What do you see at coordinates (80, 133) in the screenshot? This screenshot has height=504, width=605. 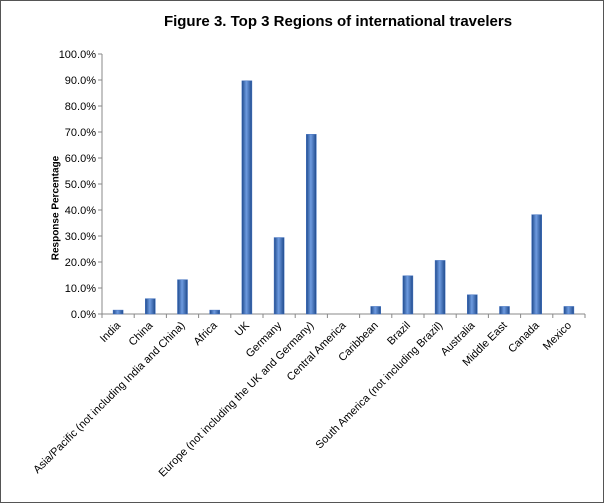 I see `y-tick-label: 70.0%` at bounding box center [80, 133].